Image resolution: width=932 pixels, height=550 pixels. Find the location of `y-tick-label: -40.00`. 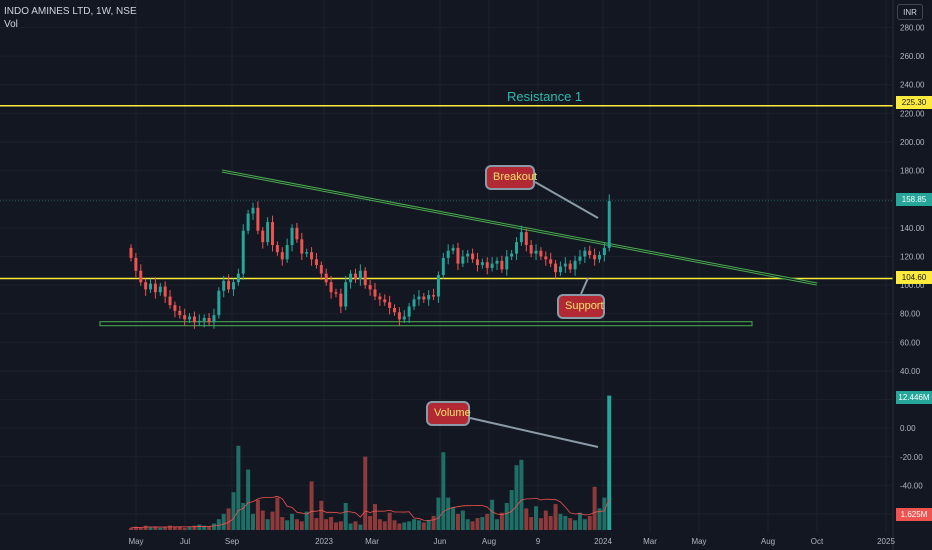

y-tick-label: -40.00 is located at coordinates (911, 485).